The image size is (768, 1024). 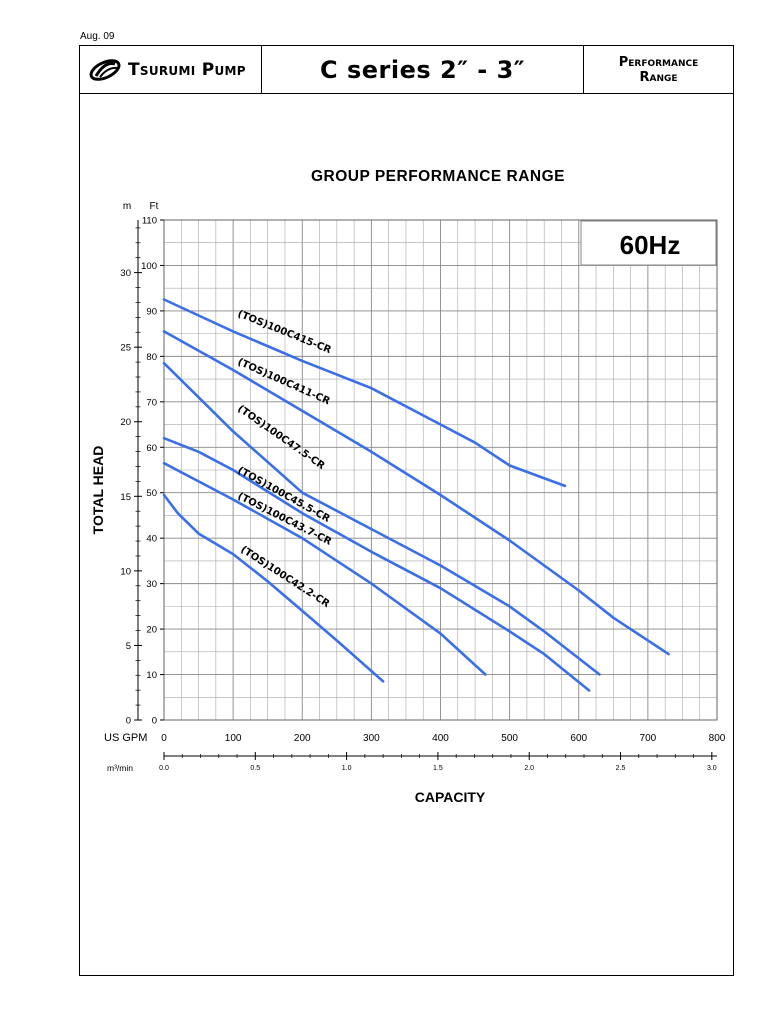 What do you see at coordinates (151, 402) in the screenshot?
I see `ft-tick-label: 70` at bounding box center [151, 402].